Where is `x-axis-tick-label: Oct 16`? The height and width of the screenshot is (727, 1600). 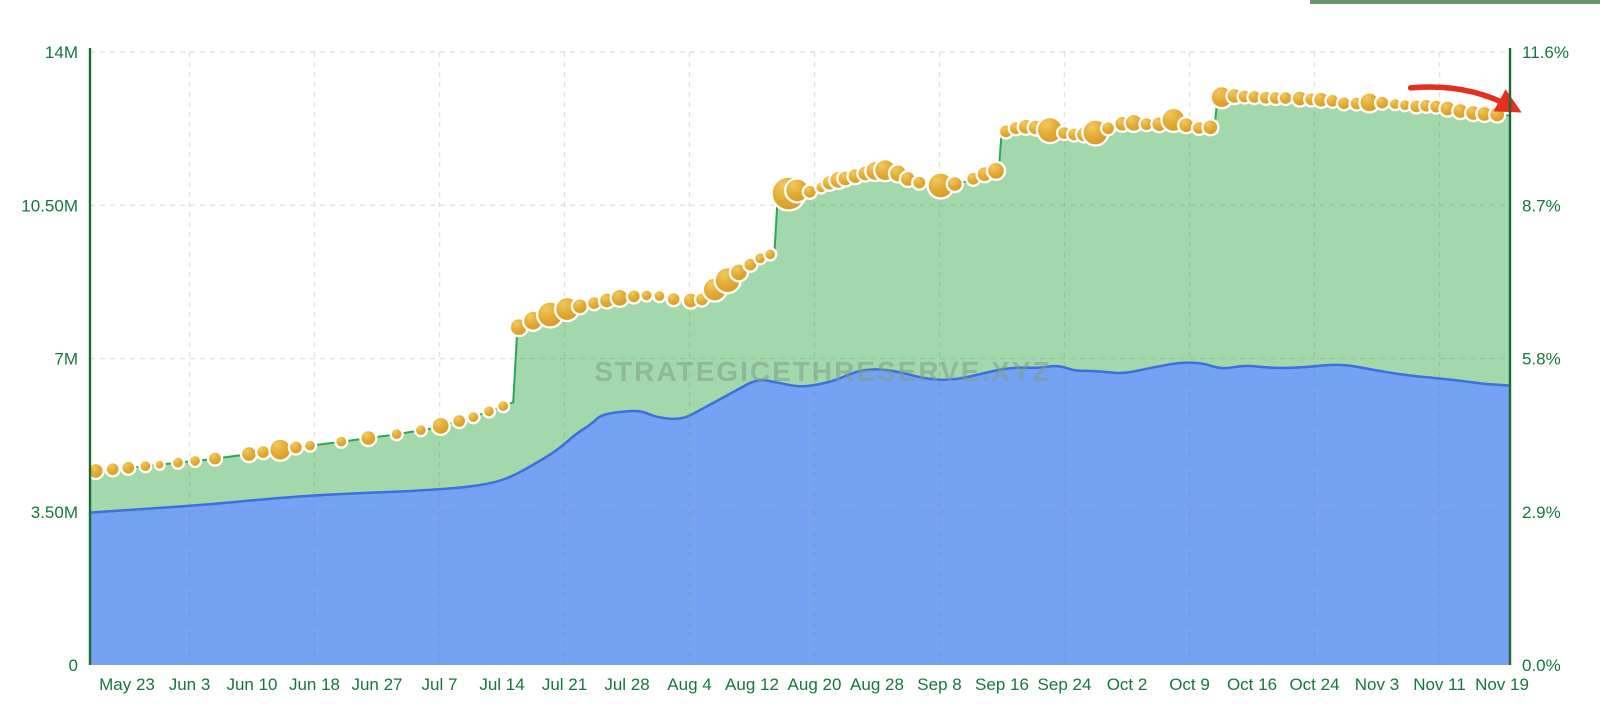
x-axis-tick-label: Oct 16 is located at coordinates (1252, 684).